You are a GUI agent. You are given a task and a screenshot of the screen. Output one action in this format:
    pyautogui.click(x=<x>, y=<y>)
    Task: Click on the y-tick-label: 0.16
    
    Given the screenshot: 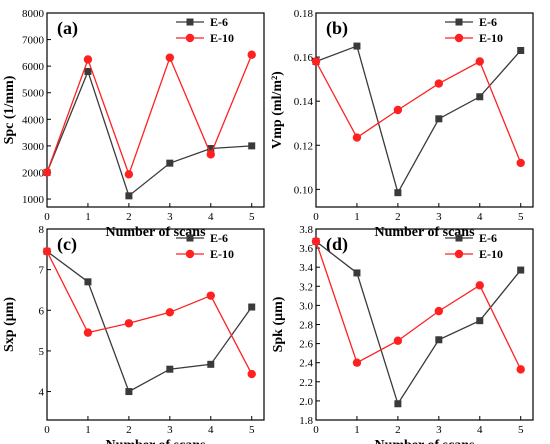 What is the action you would take?
    pyautogui.click(x=304, y=58)
    